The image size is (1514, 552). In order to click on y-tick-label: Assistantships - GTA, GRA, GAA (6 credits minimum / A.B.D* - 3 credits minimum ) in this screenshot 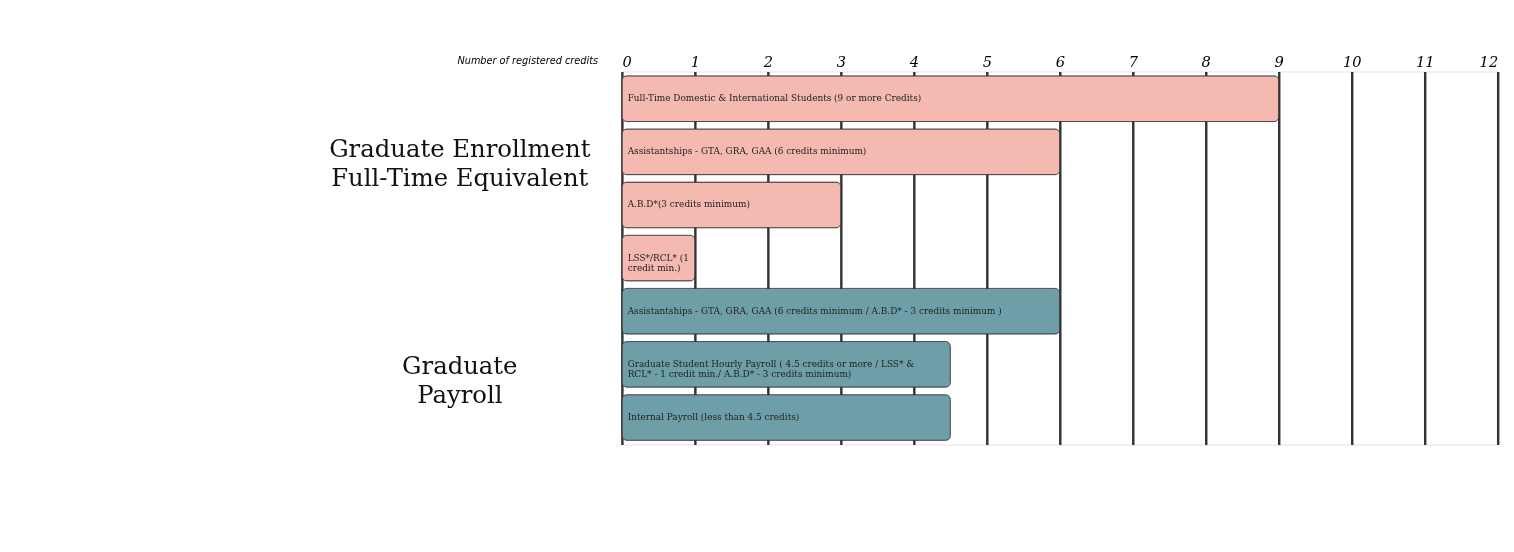, I will do `click(814, 310)`.